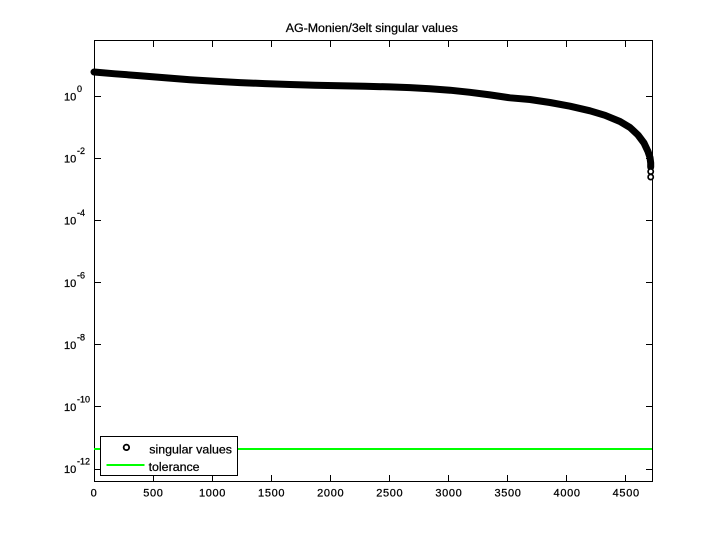 This screenshot has height=540, width=720. I want to click on svg-text: 1500, so click(271, 494).